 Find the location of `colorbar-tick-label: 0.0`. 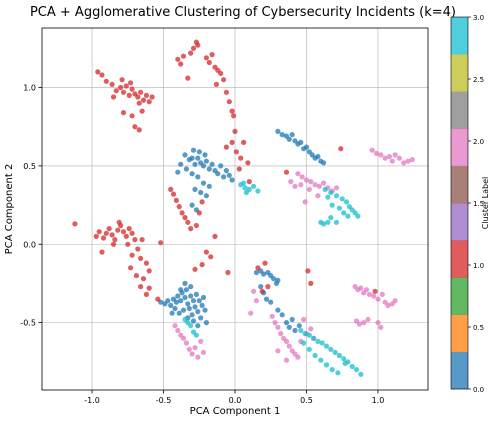

colorbar-tick-label: 0.0 is located at coordinates (478, 390).